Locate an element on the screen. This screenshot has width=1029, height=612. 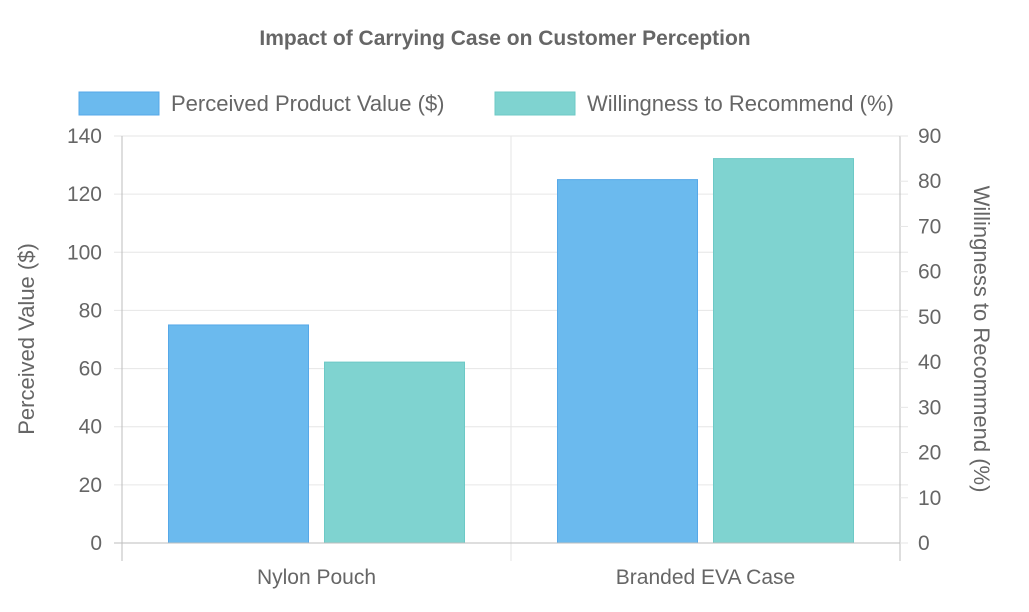
legend-item-willingness: Willingness to Recommend (%) is located at coordinates (694, 103).